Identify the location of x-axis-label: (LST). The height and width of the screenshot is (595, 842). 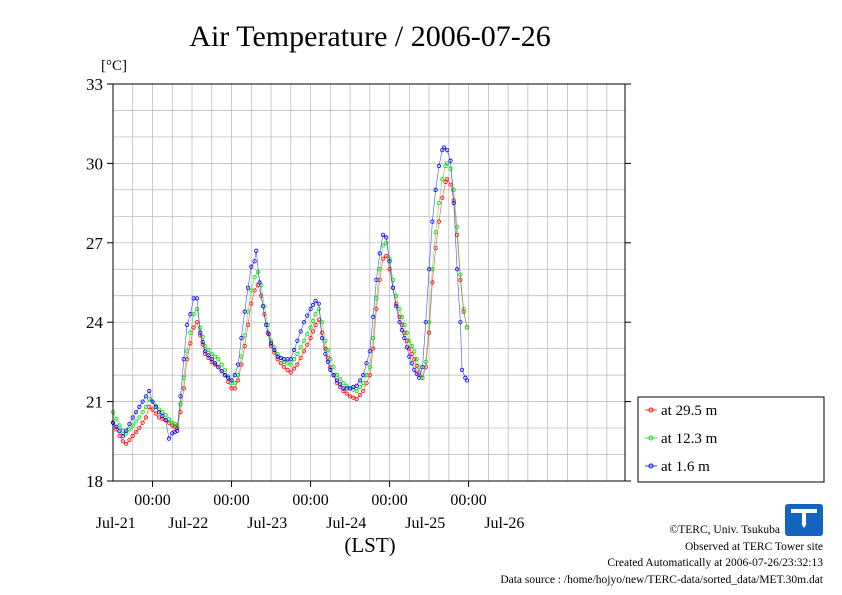
(369, 545).